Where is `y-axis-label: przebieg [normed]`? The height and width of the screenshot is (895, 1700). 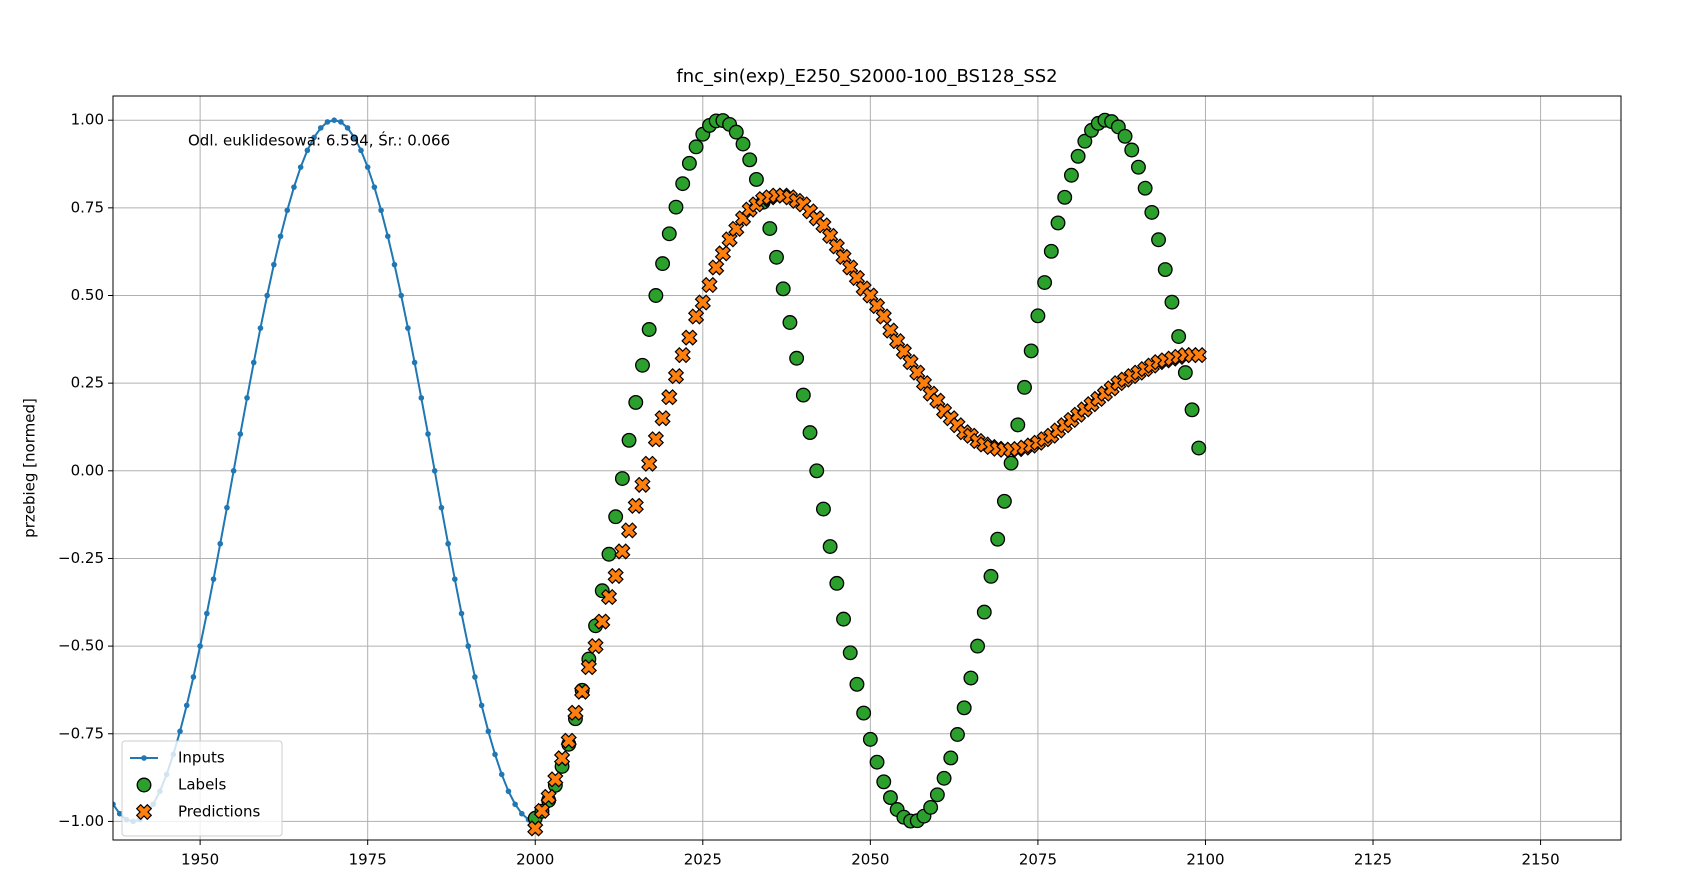
y-axis-label: przebieg [normed] is located at coordinates (30, 468).